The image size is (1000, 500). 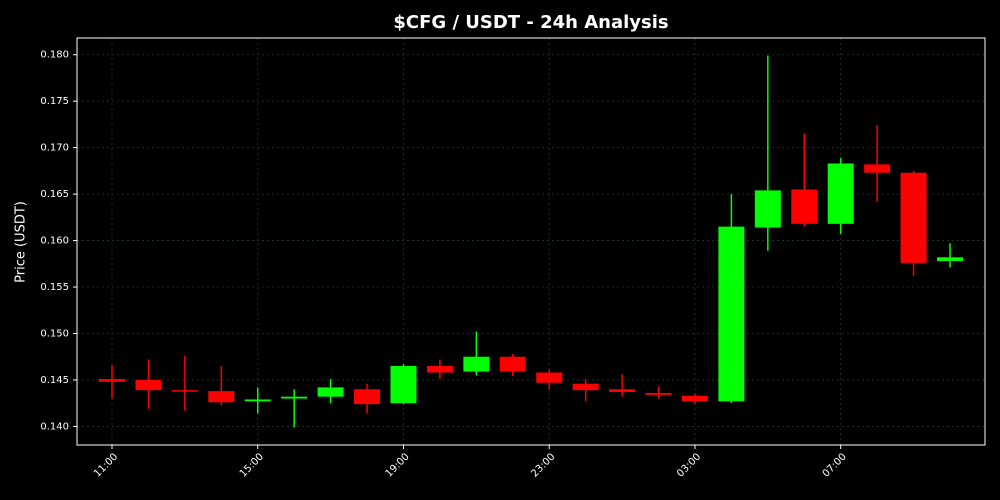 What do you see at coordinates (21, 242) in the screenshot?
I see `y-axis-label: Price (USDT)` at bounding box center [21, 242].